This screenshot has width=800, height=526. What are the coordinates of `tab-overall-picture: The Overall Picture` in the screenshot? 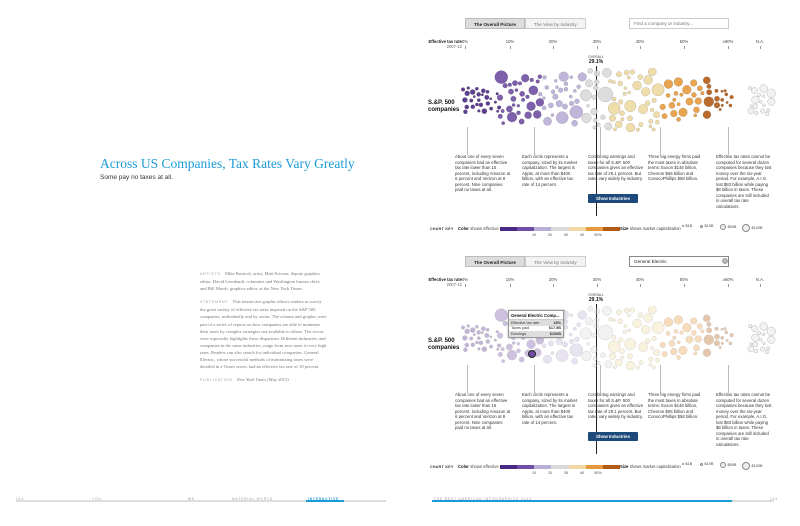 It's located at (495, 23).